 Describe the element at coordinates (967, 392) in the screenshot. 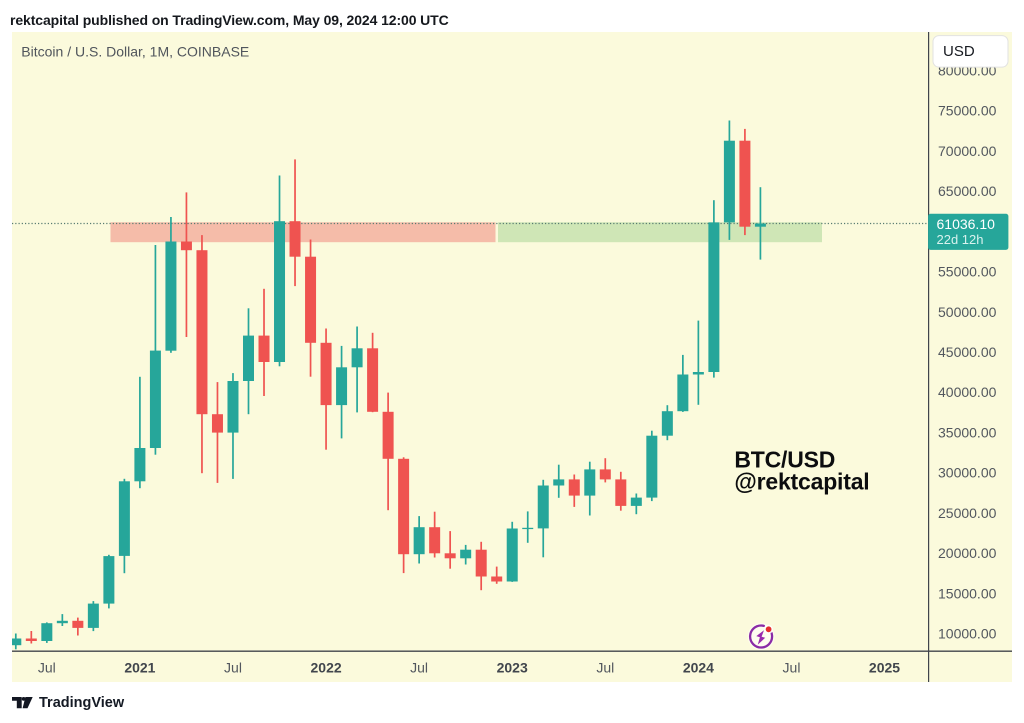

I see `svg-text: 40000.00` at that location.